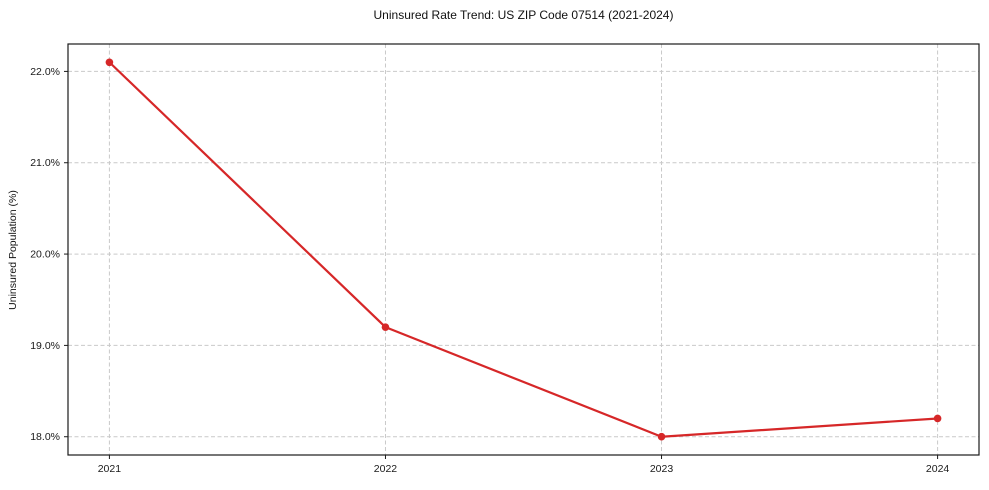  I want to click on y-tick-label: 22.0%, so click(45, 72).